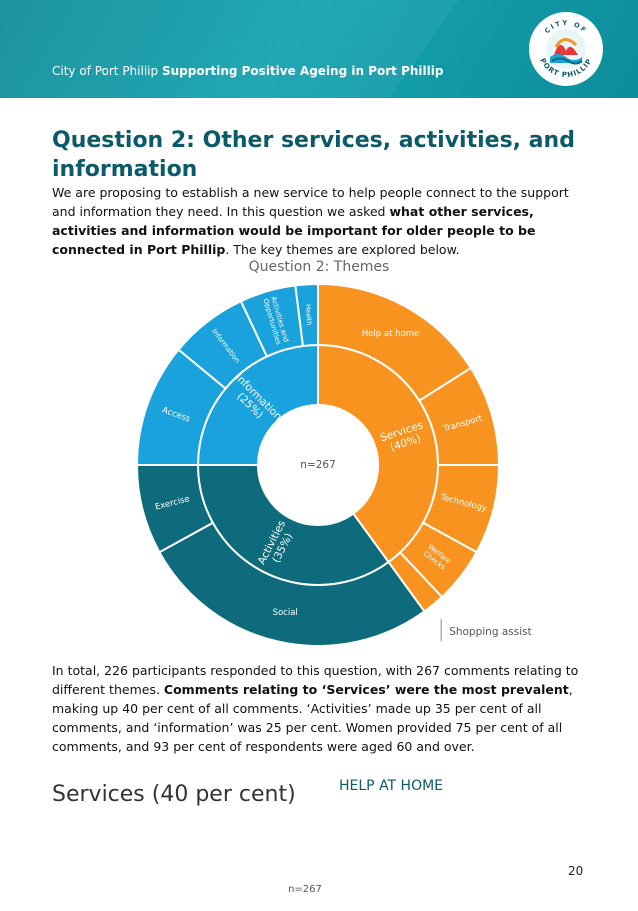  What do you see at coordinates (576, 871) in the screenshot?
I see `page-number: 20` at bounding box center [576, 871].